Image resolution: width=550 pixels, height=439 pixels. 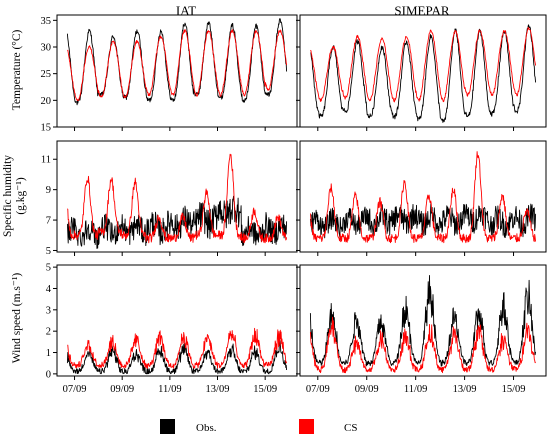 I want to click on legend-swatch-obs, so click(x=167, y=426).